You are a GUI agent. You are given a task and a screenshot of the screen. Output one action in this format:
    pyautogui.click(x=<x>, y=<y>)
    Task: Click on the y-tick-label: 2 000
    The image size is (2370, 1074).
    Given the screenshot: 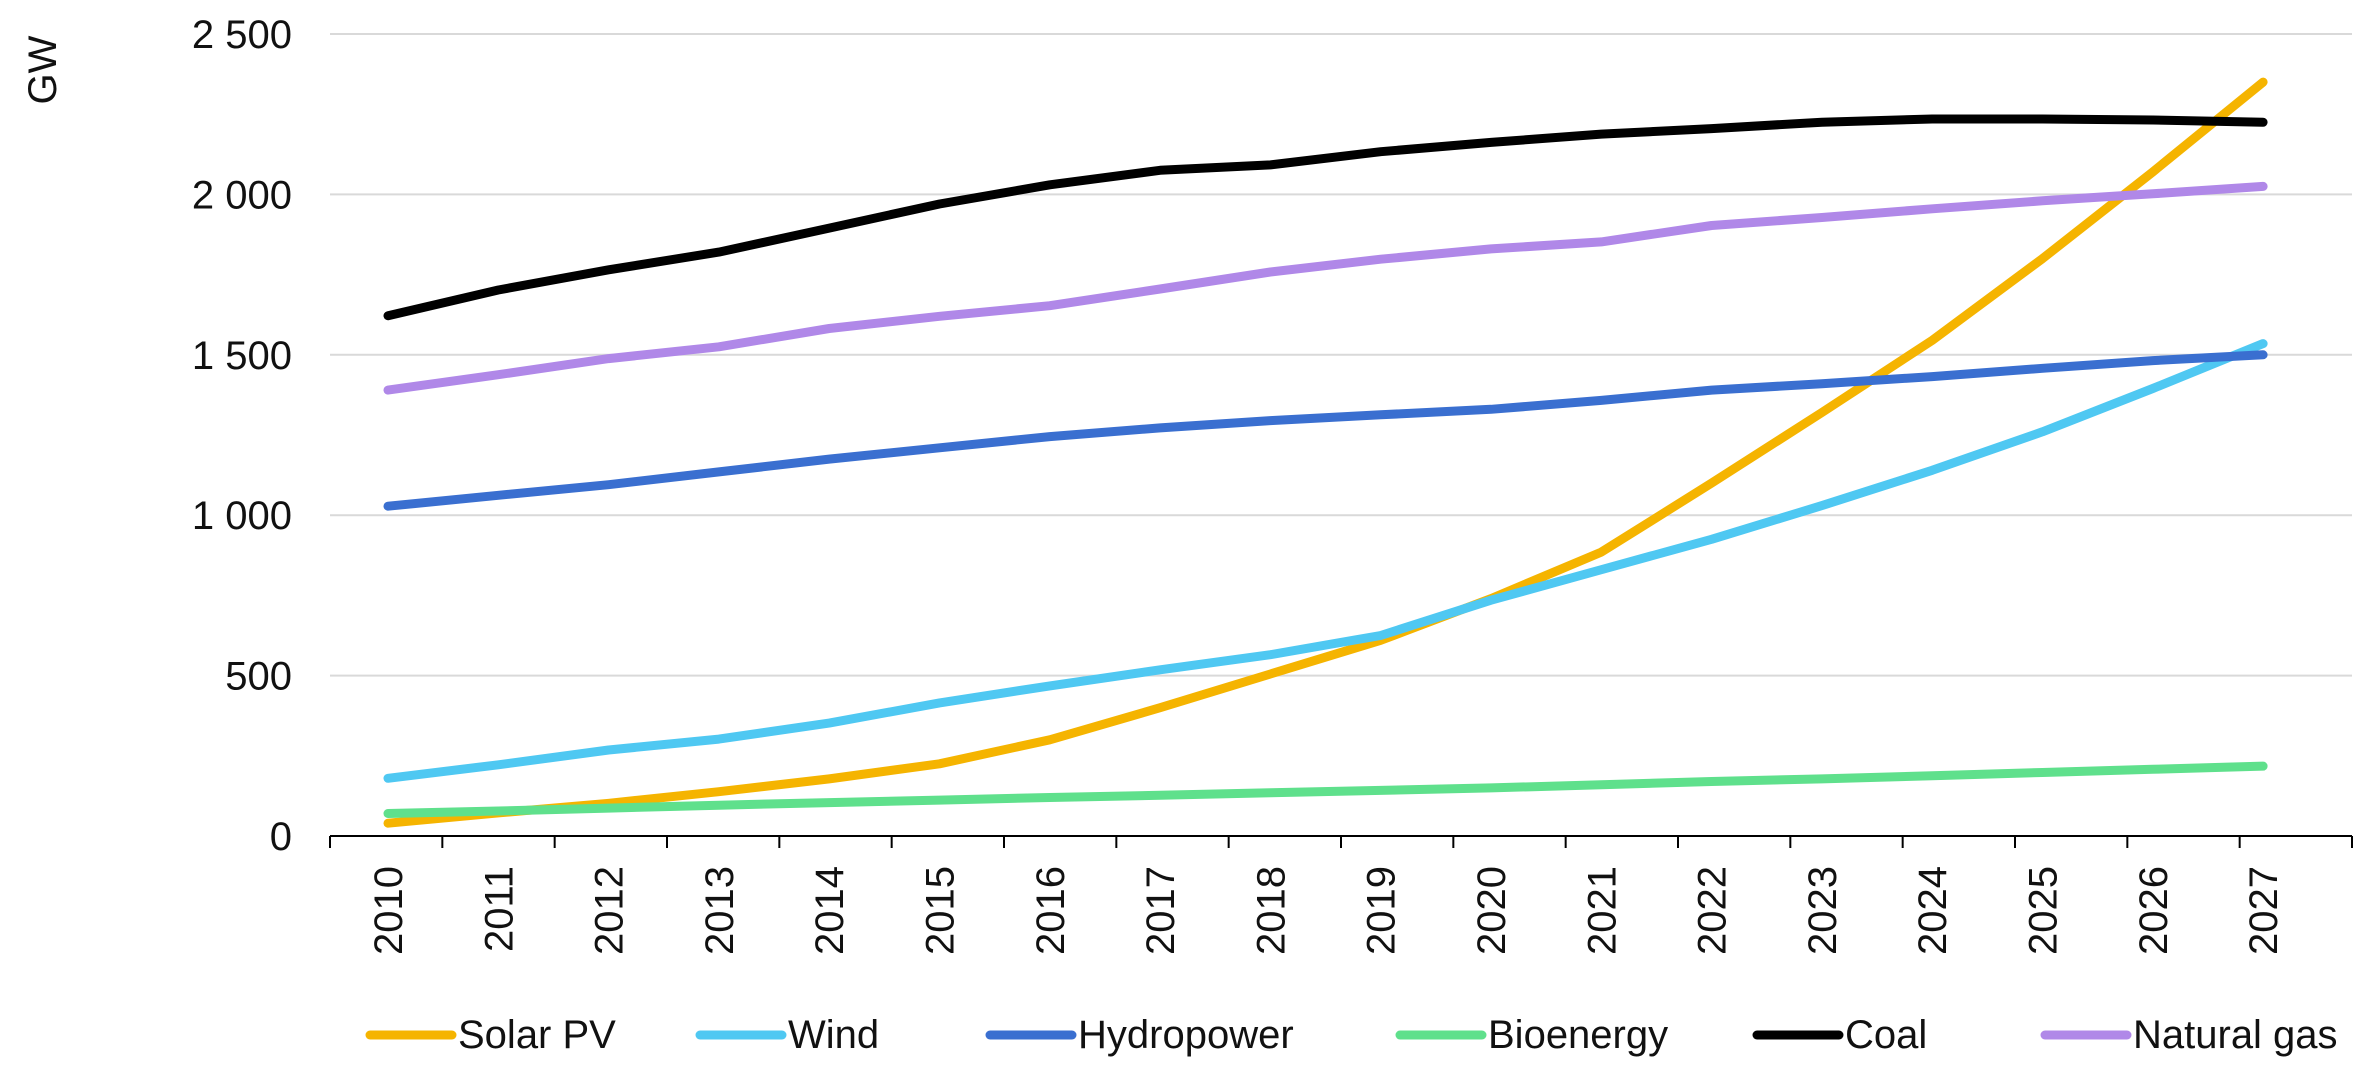 What is the action you would take?
    pyautogui.click(x=242, y=195)
    